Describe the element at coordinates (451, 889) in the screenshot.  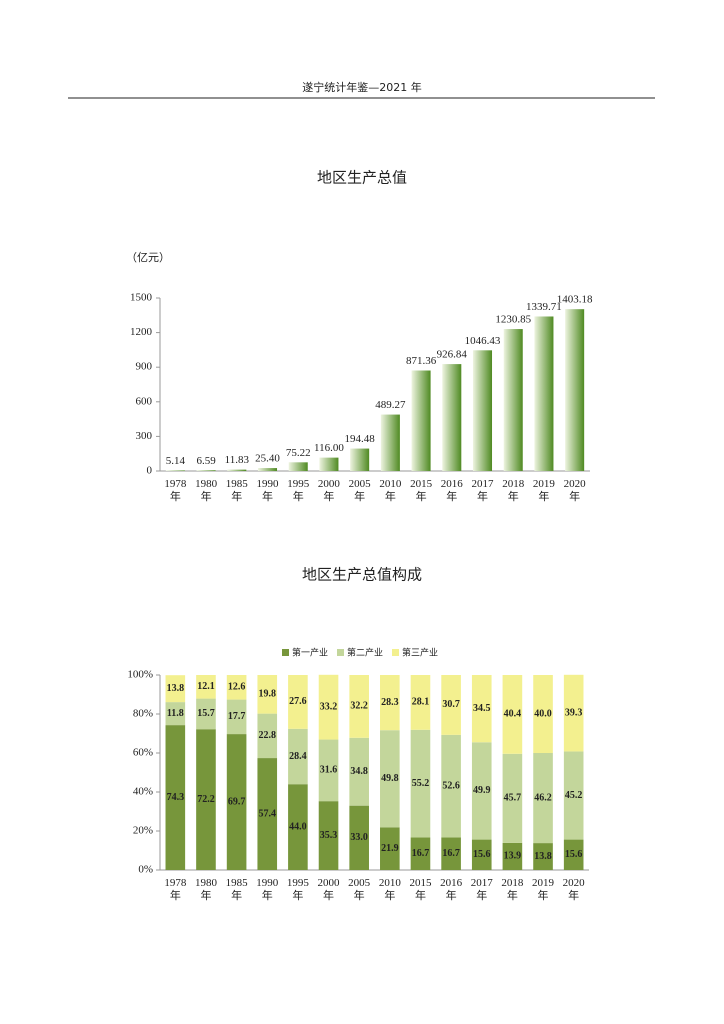
I see `x-tick-label: 2016 年` at that location.